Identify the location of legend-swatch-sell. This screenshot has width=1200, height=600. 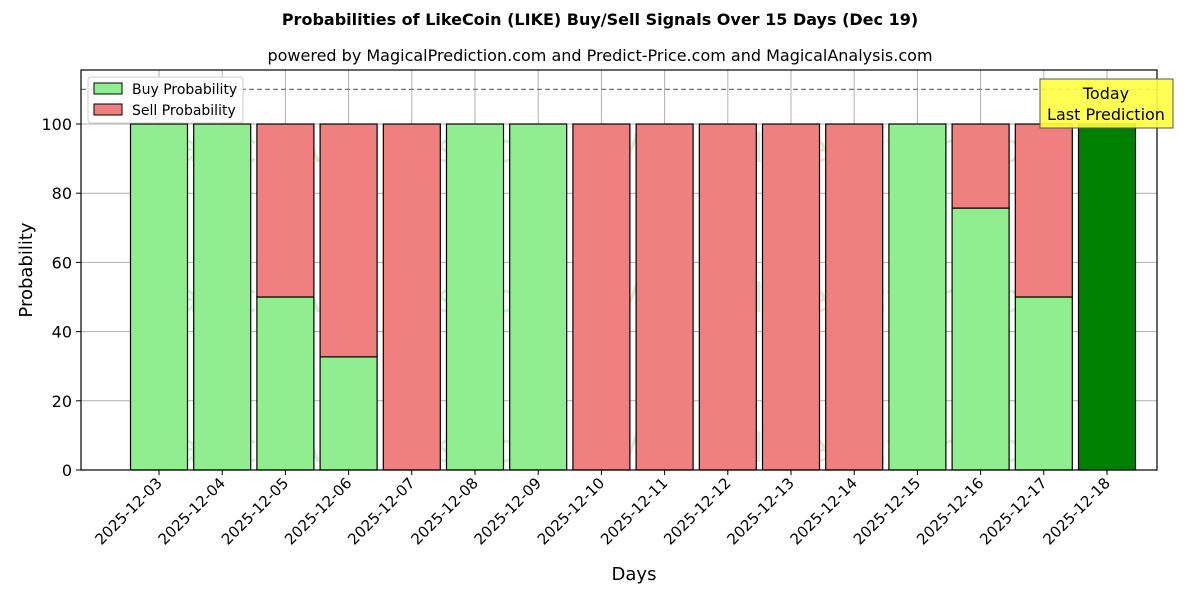
(108, 109).